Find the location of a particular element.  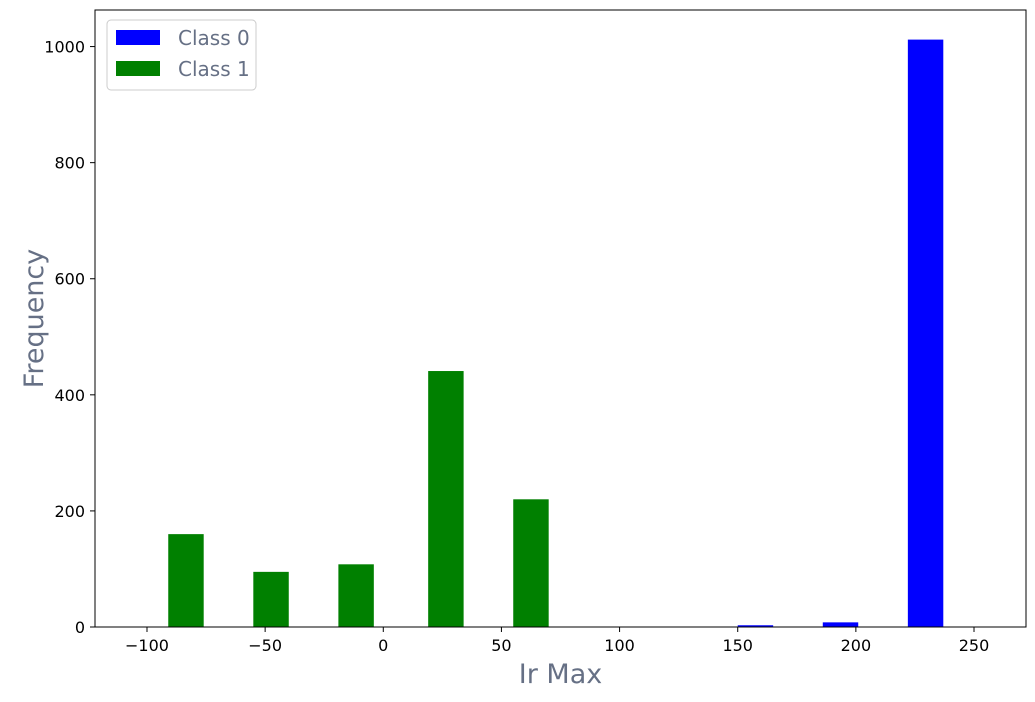

y-tick-label: 1000 is located at coordinates (64, 47).